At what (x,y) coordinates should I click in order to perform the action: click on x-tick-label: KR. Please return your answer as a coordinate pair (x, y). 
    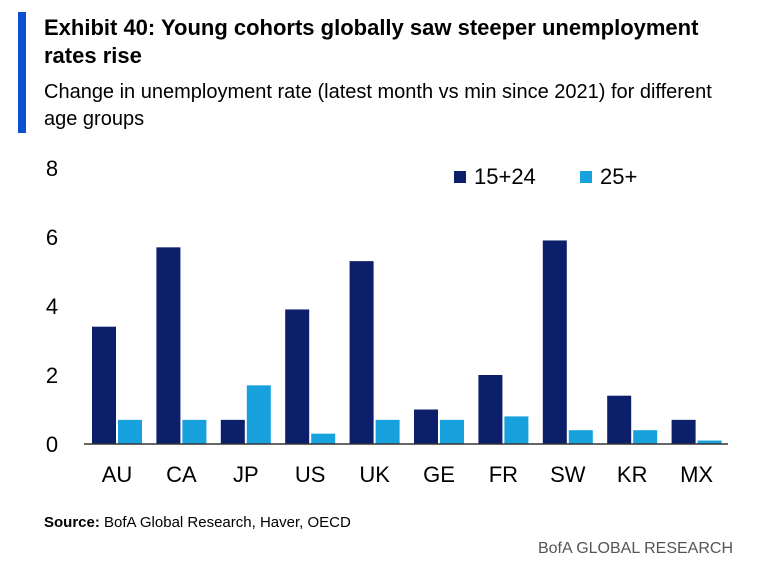
    Looking at the image, I should click on (632, 474).